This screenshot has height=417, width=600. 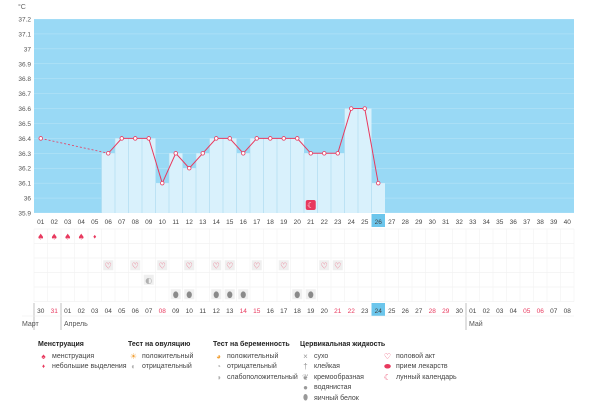 I want to click on day-number: 26, so click(x=379, y=222).